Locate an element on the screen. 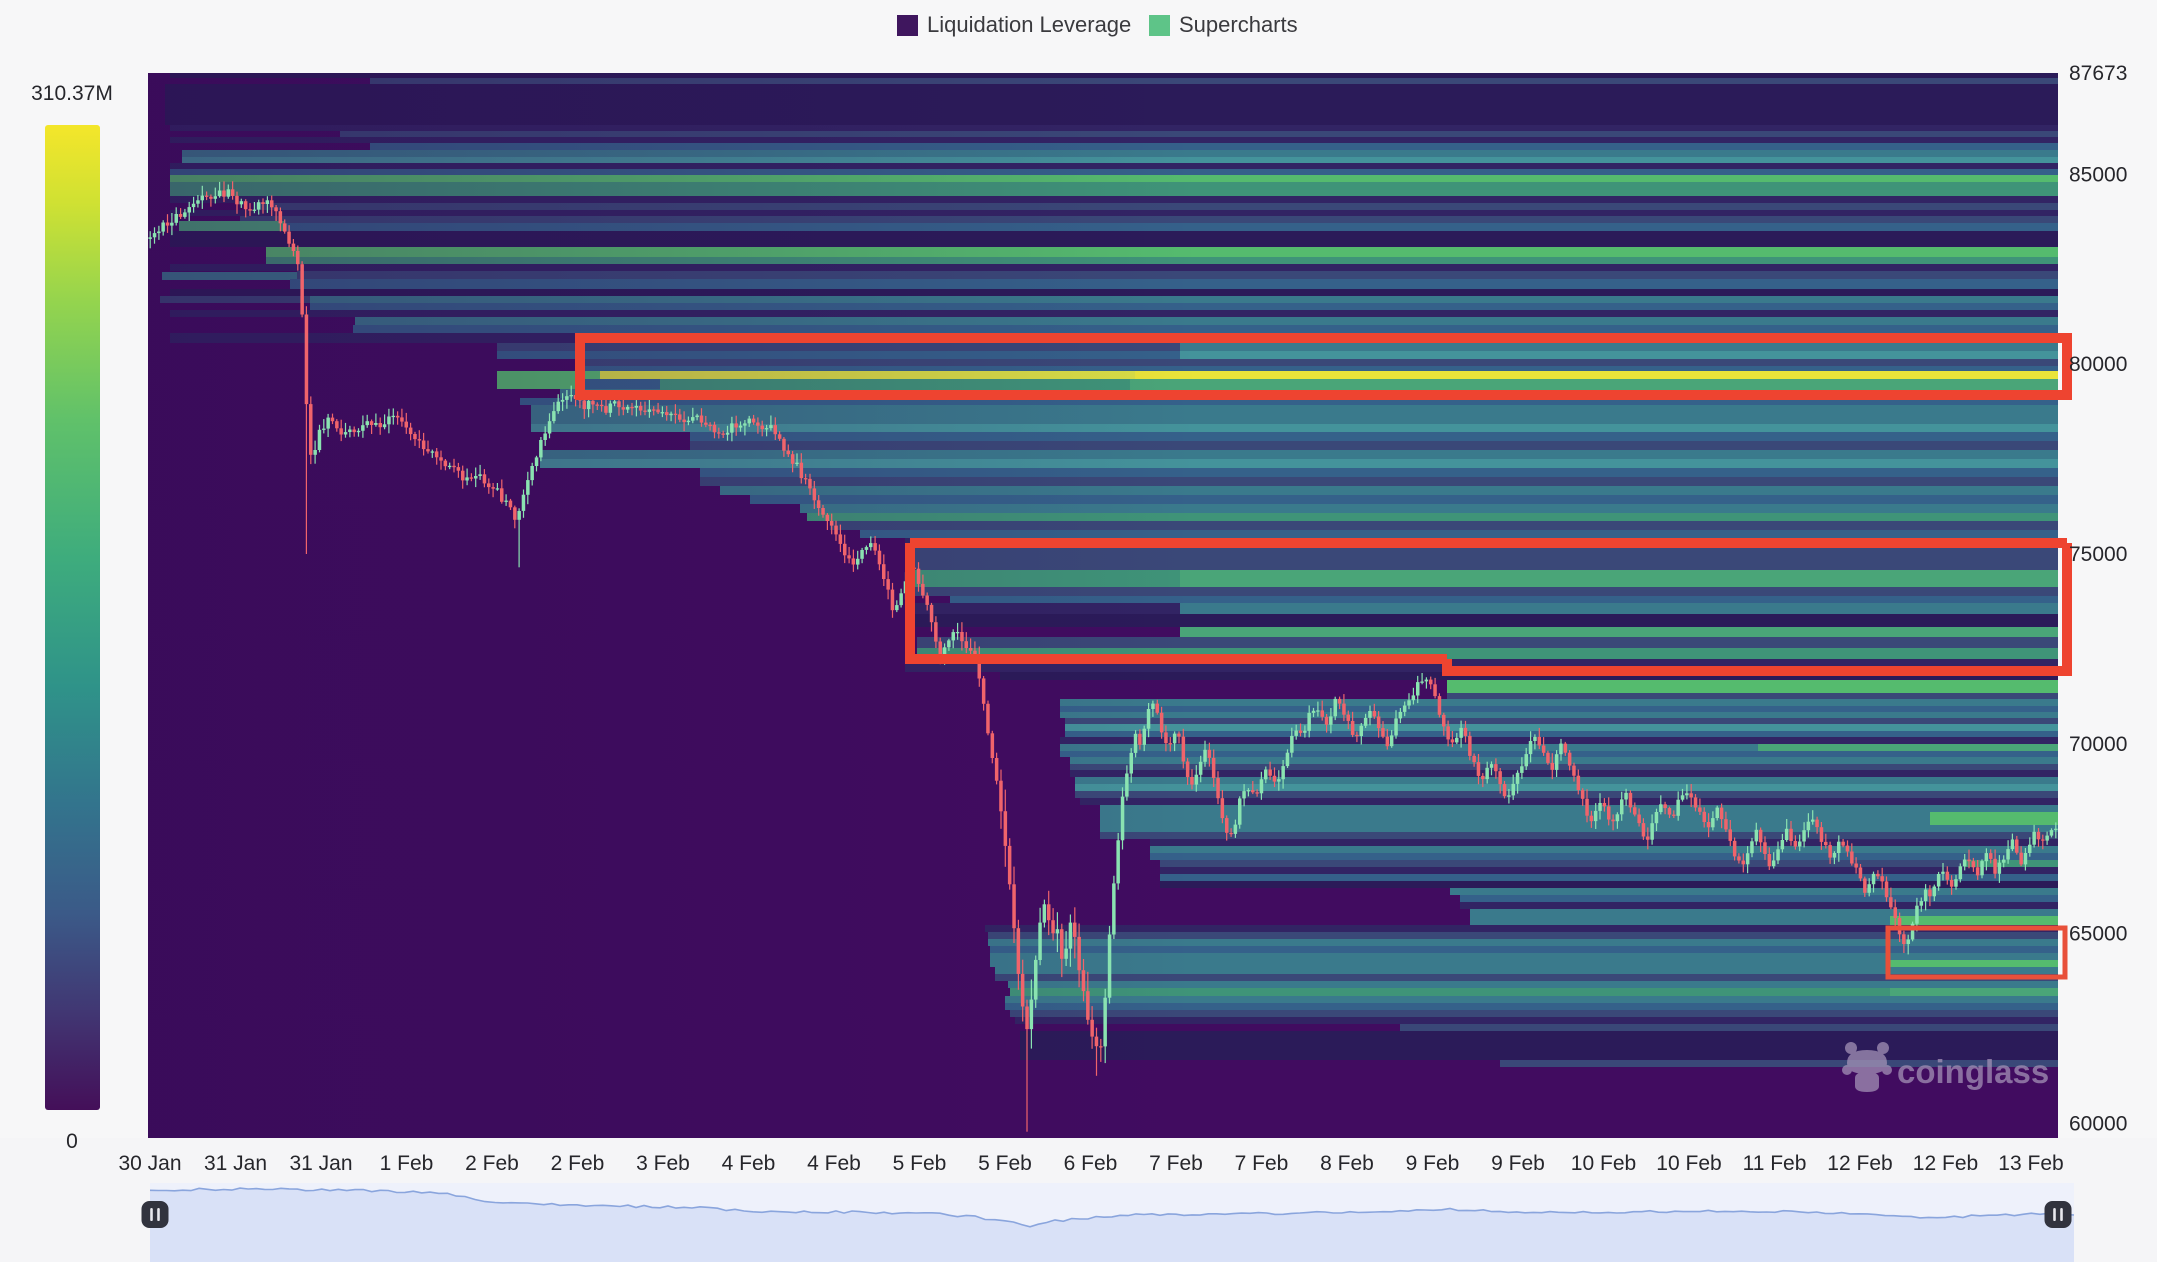 Image resolution: width=2157 pixels, height=1268 pixels. svg-text: 87673 is located at coordinates (2098, 73).